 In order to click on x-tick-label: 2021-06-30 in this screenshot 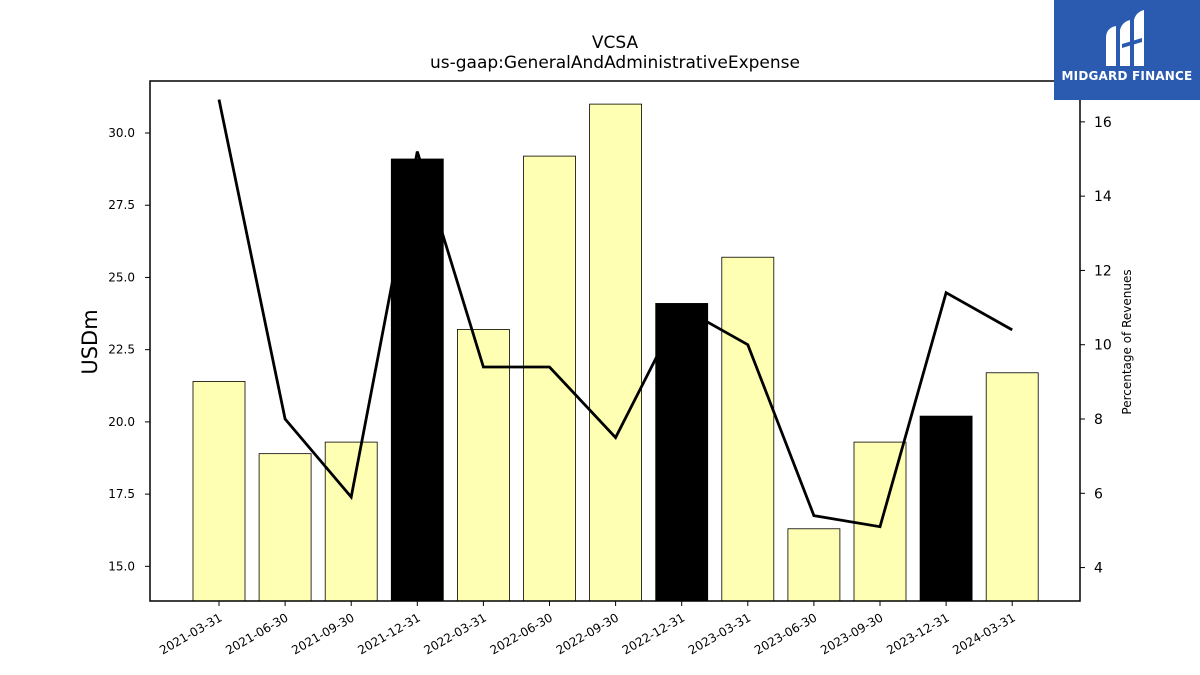, I will do `click(256, 633)`.